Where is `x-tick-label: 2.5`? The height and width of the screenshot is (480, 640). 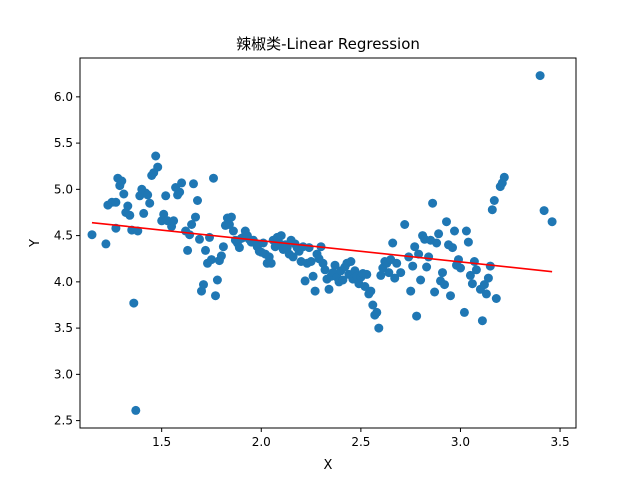
x-tick-label: 2.5 is located at coordinates (360, 442).